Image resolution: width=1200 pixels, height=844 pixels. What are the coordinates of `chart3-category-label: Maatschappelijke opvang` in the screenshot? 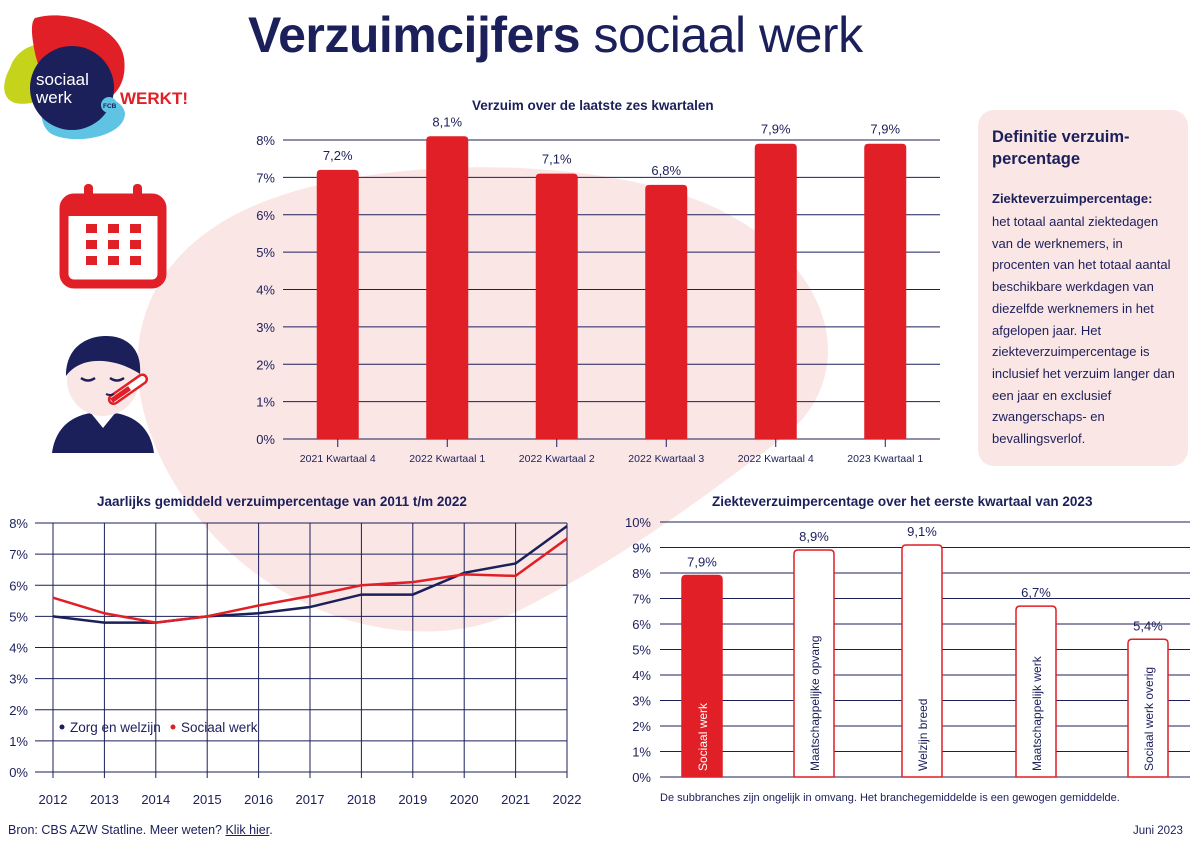 It's located at (815, 703).